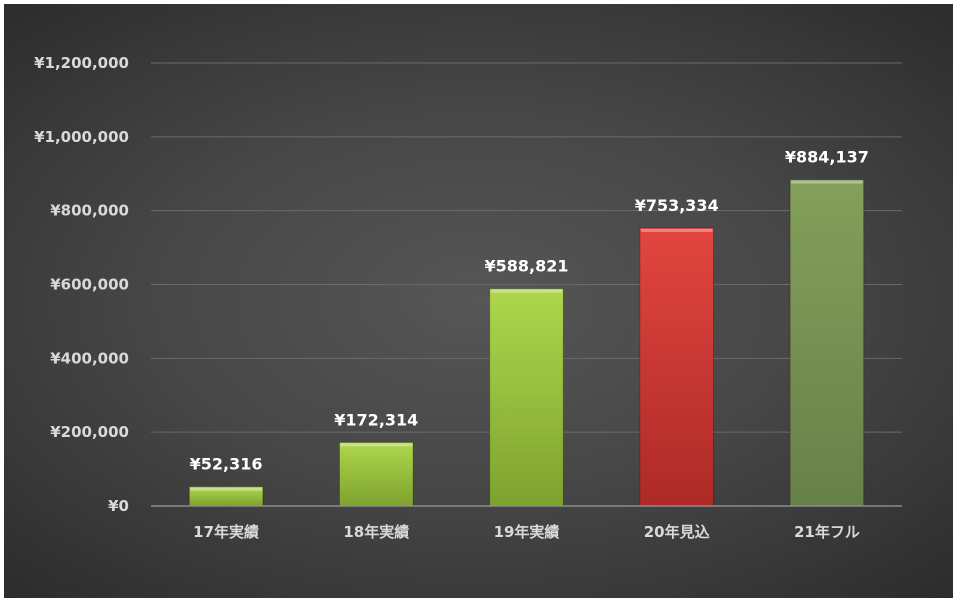 The width and height of the screenshot is (957, 602). Describe the element at coordinates (89, 211) in the screenshot. I see `y-tick-label: ¥800,000` at that location.